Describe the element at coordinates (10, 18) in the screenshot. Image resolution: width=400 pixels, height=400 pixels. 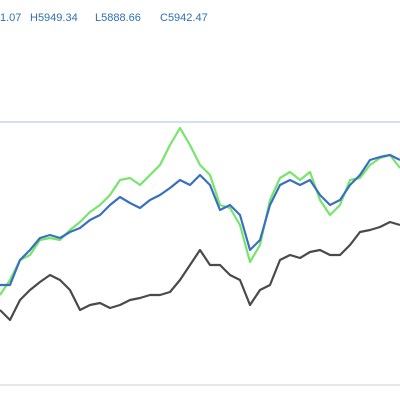
I see `legend-item: 1.07` at that location.